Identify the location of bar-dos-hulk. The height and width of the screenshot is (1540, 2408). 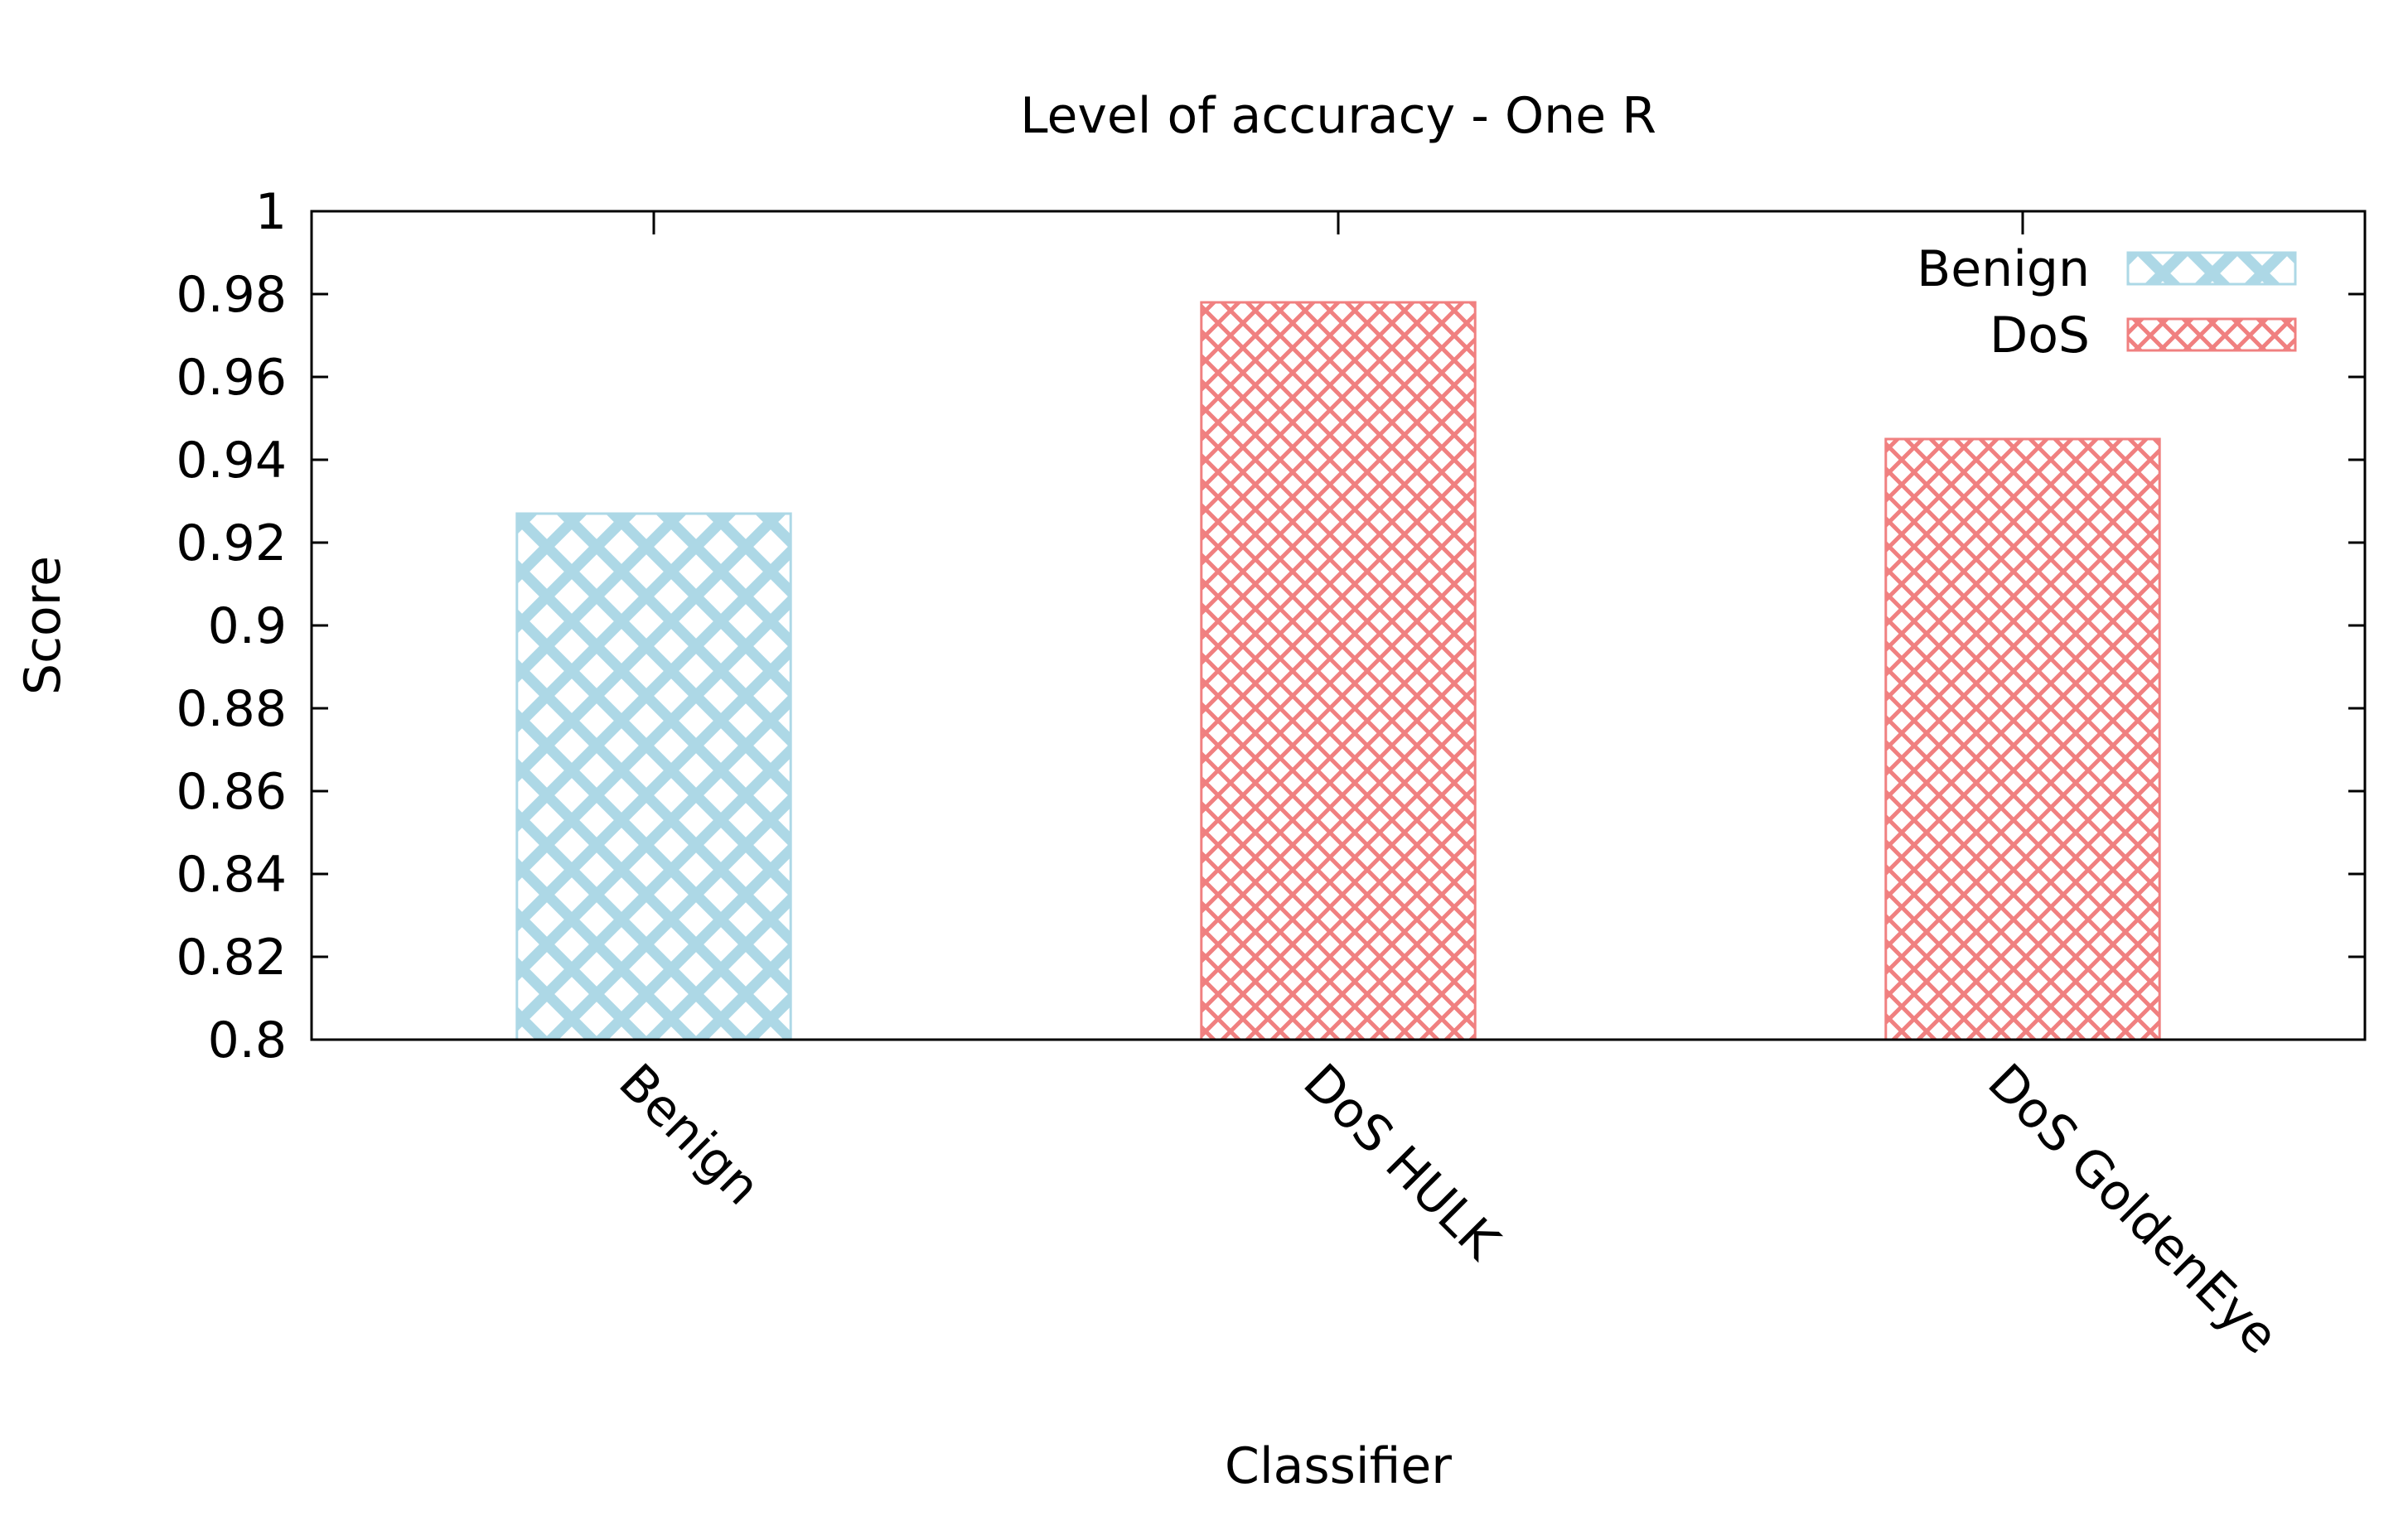
(1338, 671).